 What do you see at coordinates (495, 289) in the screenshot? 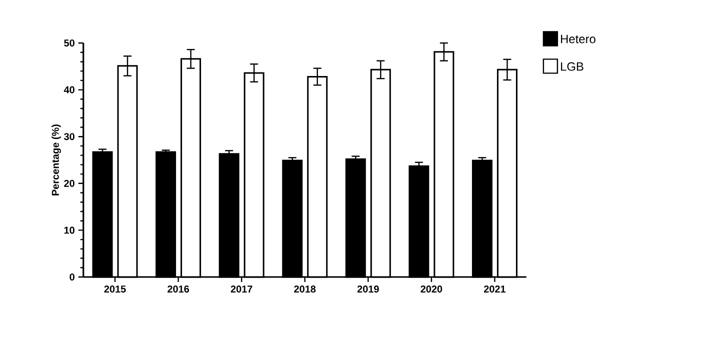
I see `x-tick-label: 2021` at bounding box center [495, 289].